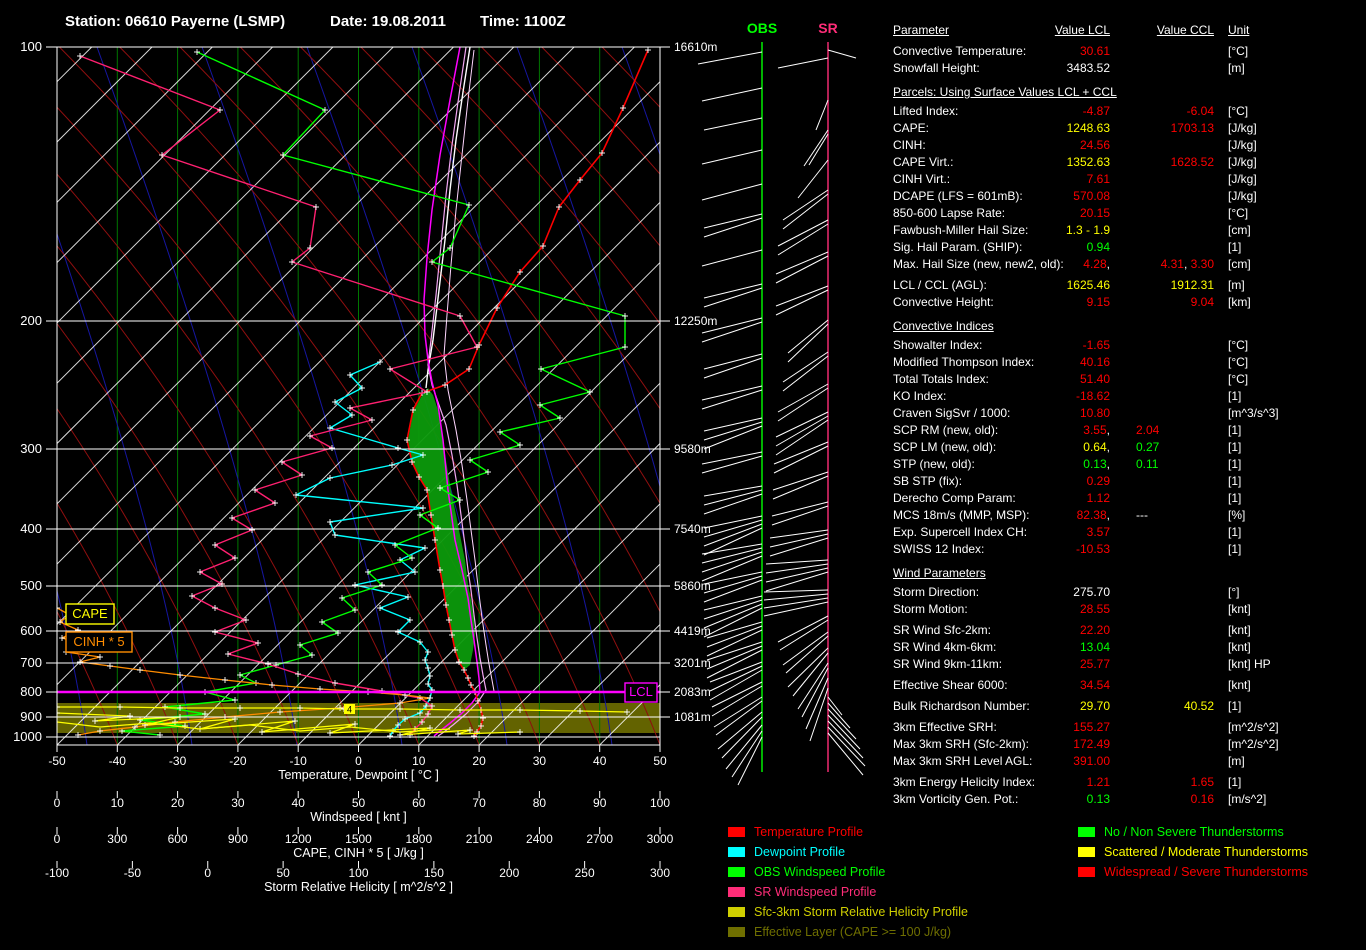  What do you see at coordinates (1091, 727) in the screenshot?
I see `value-segment: 155.27` at bounding box center [1091, 727].